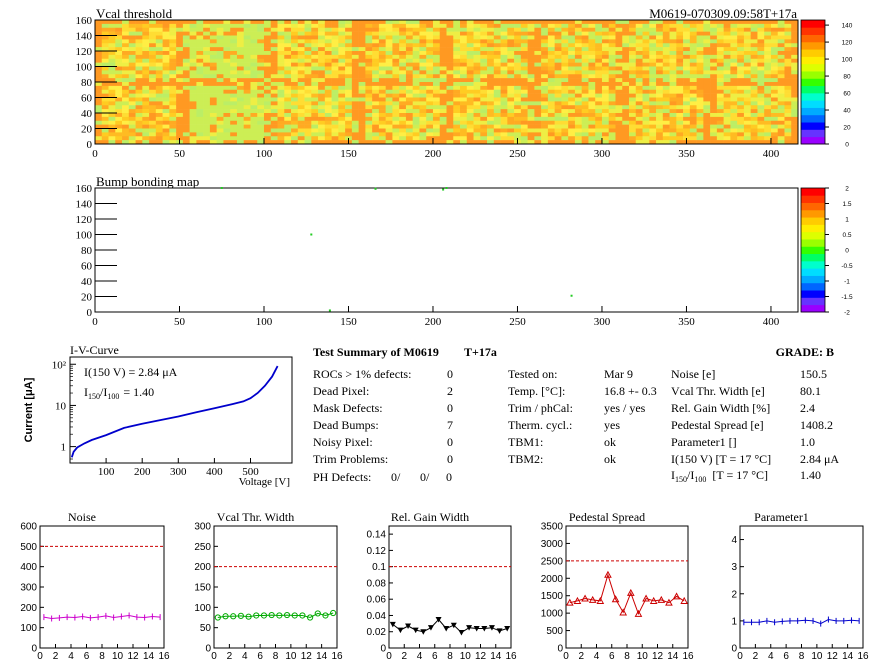 Image resolution: width=896 pixels, height=672 pixels. I want to click on roc-plot-title: Noise, so click(82, 517).